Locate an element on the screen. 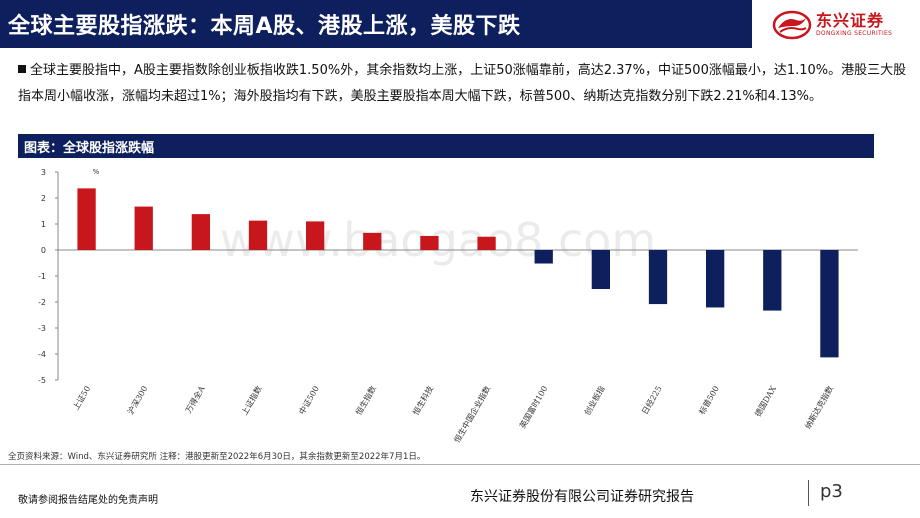  y-tick-label: 2 is located at coordinates (43, 198).